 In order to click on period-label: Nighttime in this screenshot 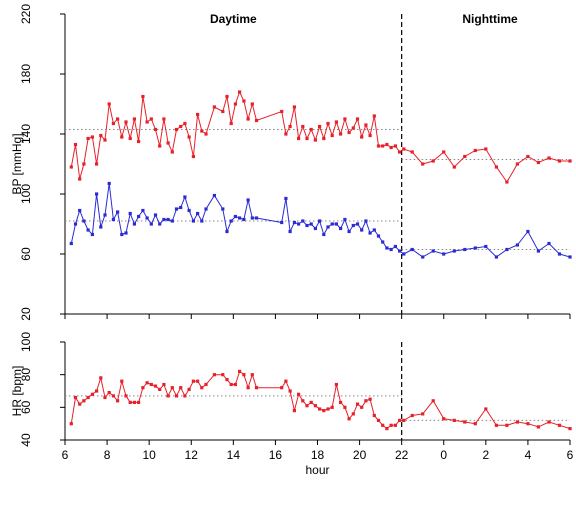, I will do `click(490, 19)`.